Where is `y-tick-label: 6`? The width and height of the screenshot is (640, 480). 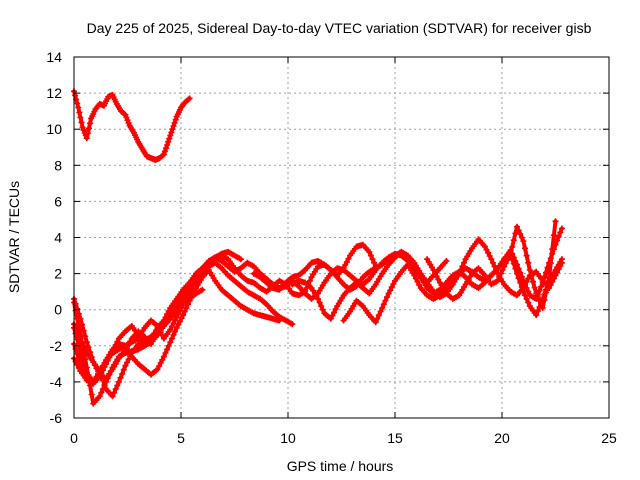 y-tick-label: 6 is located at coordinates (58, 201).